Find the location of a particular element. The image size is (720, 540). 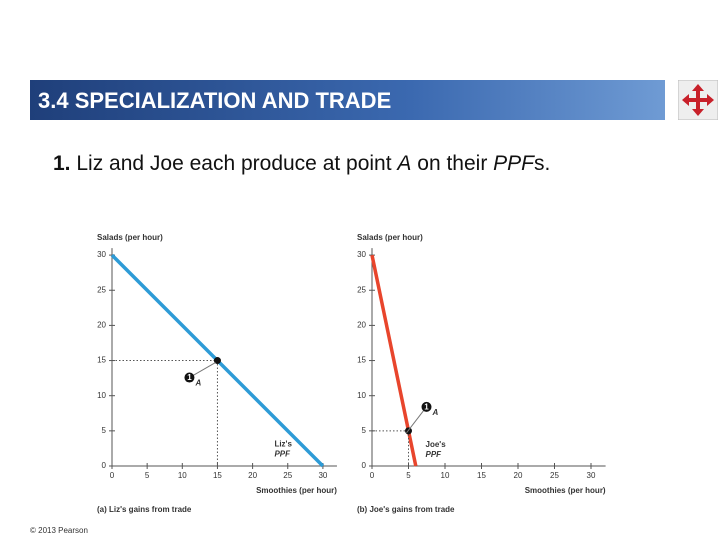

copyright: © 2013 Pearson is located at coordinates (59, 530).